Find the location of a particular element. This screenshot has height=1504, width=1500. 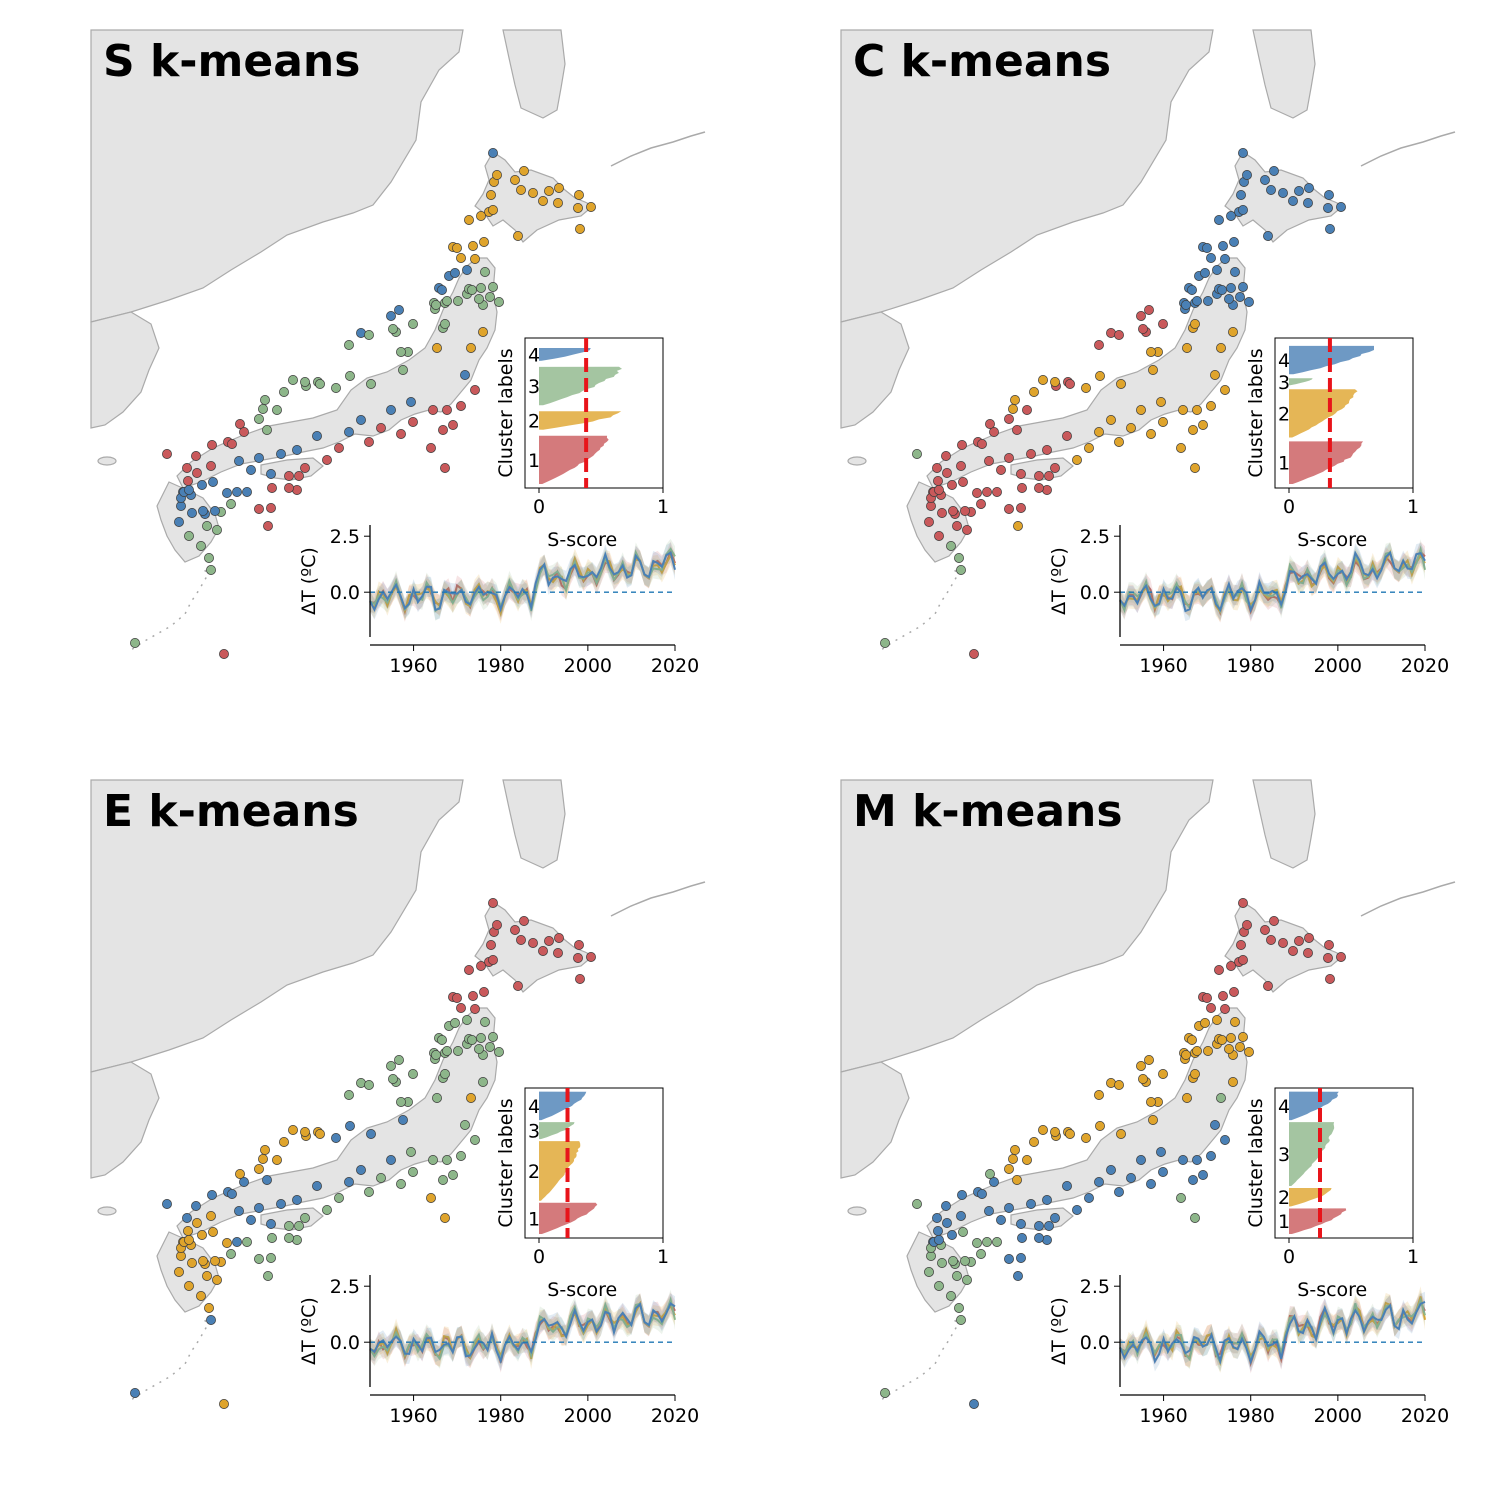

y-axis-label: Cluster labels is located at coordinates (1256, 412).